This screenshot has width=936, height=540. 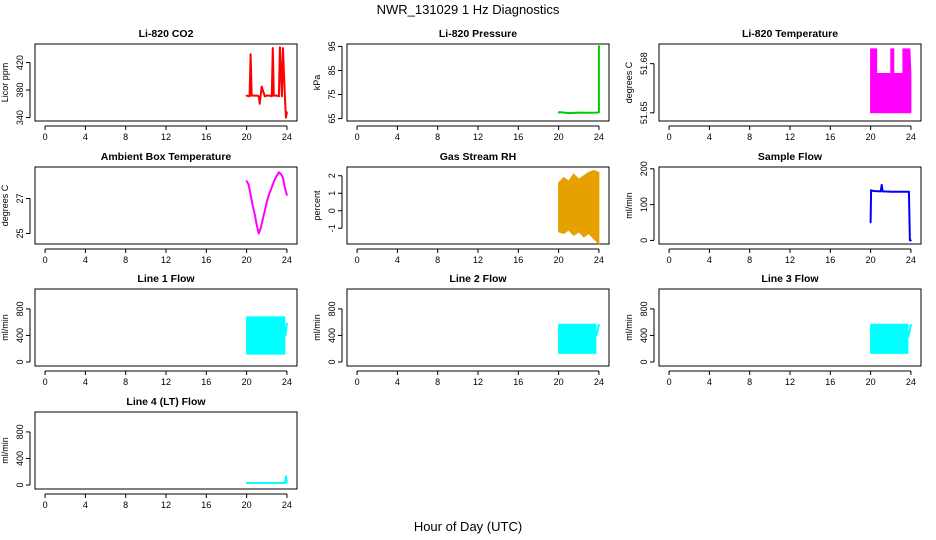 What do you see at coordinates (267, 82) in the screenshot?
I see `series-line-co2` at bounding box center [267, 82].